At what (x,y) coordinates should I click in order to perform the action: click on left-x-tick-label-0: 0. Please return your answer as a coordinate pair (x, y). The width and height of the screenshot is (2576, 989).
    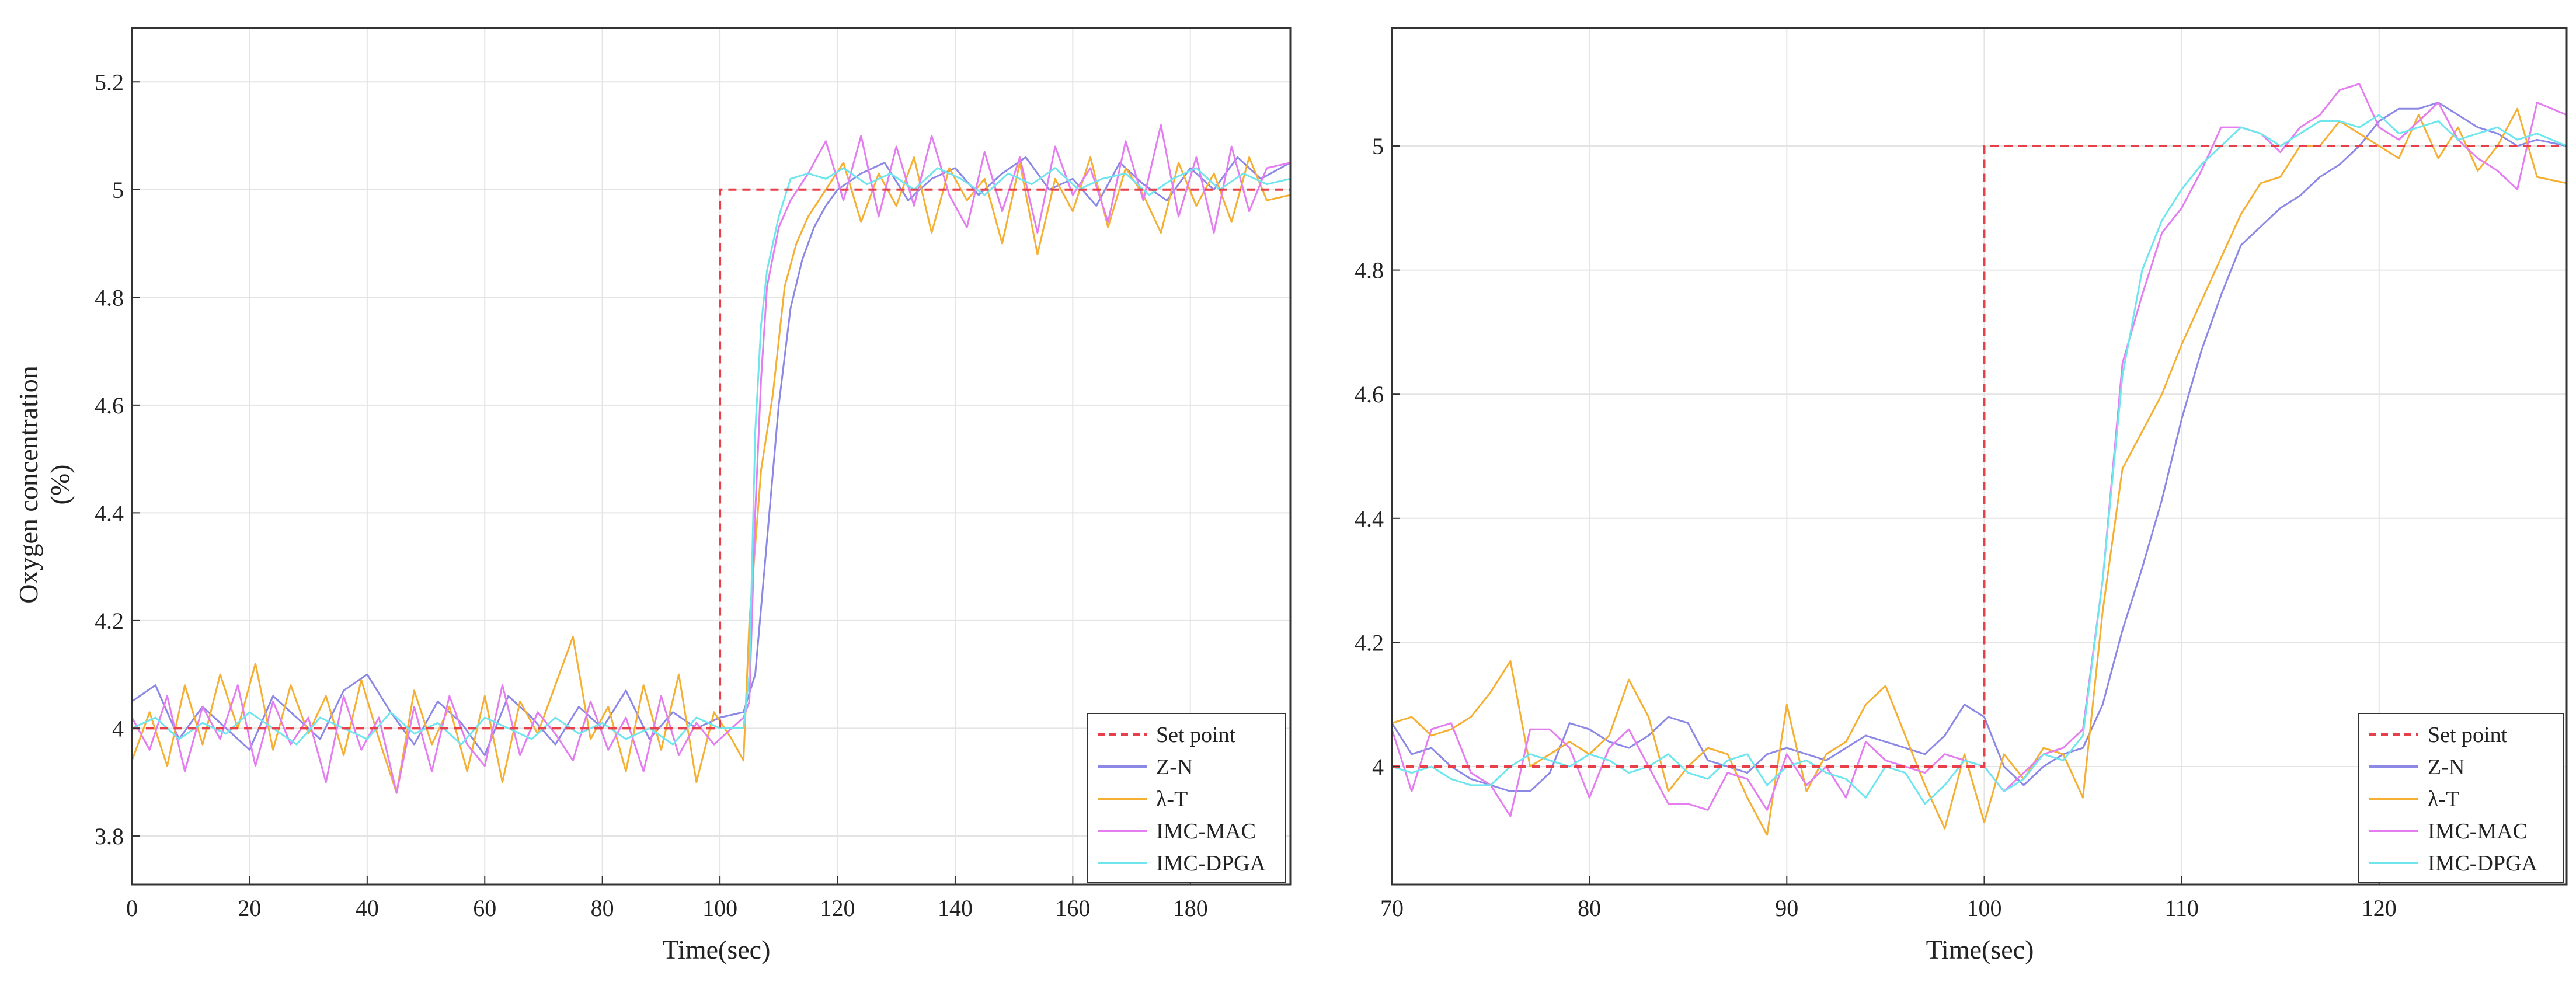
    Looking at the image, I should click on (132, 908).